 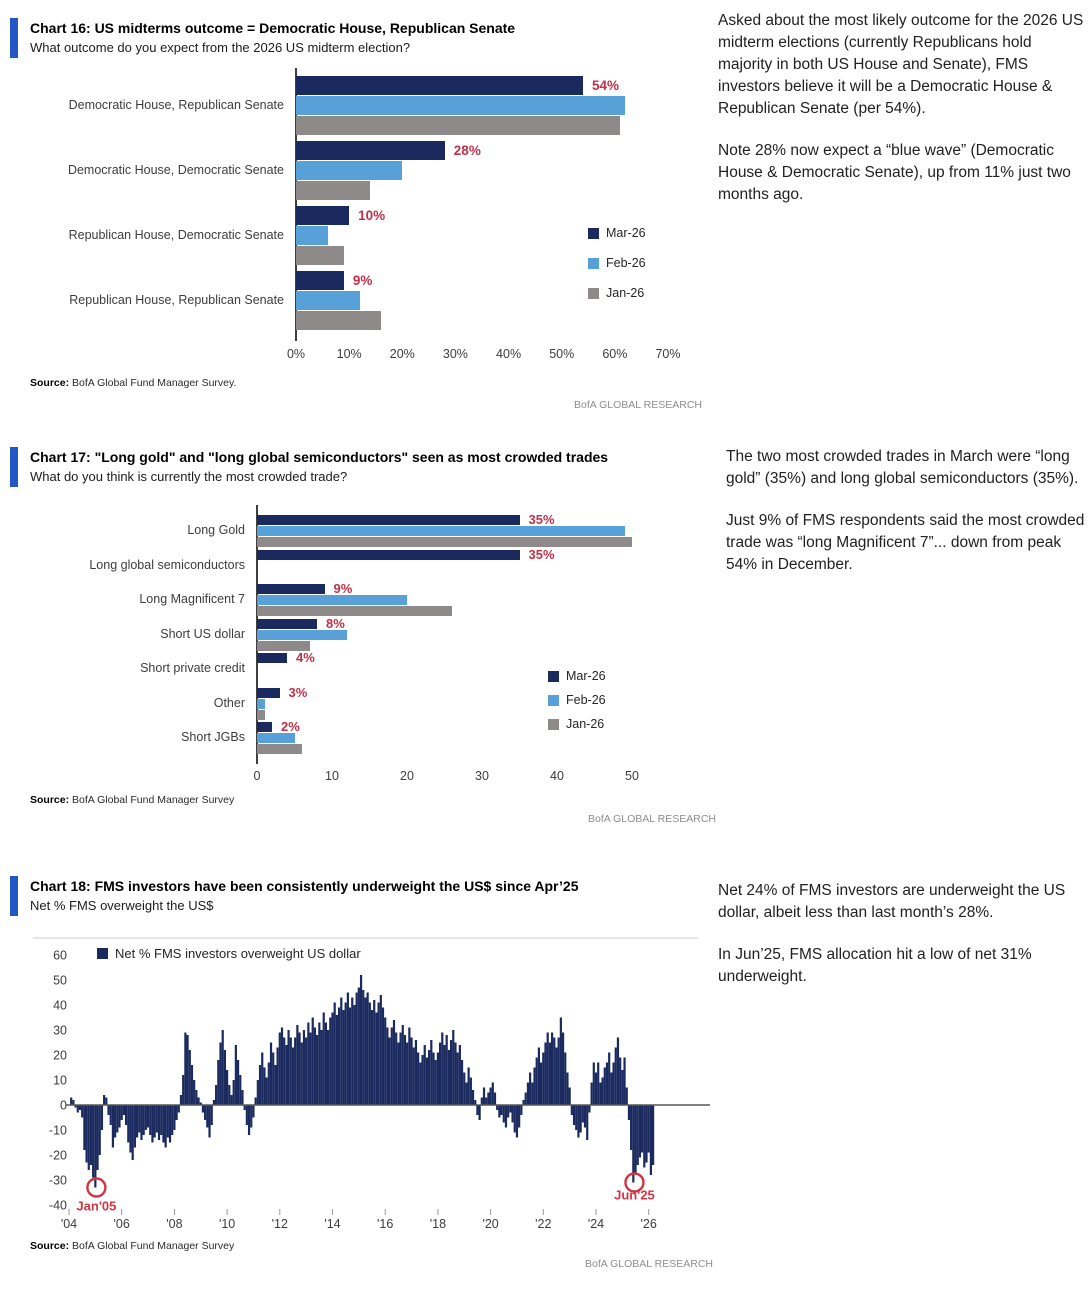 I want to click on chart16-source: Source: BofA Global Fund Manager Survey., so click(x=133, y=383).